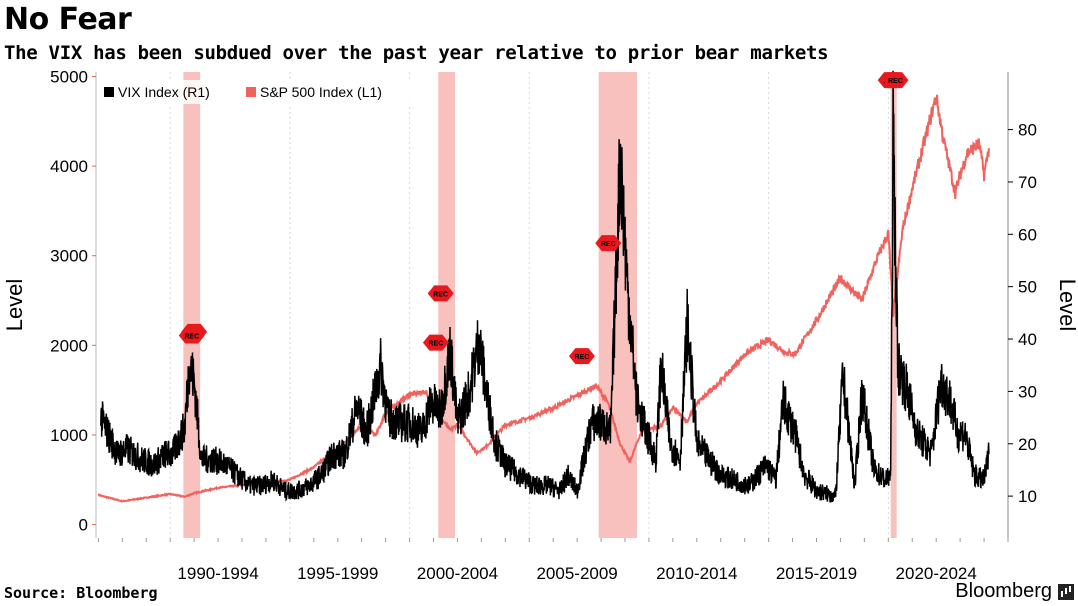 This screenshot has width=1078, height=606. I want to click on left-tick-label-3: 3000, so click(69, 256).